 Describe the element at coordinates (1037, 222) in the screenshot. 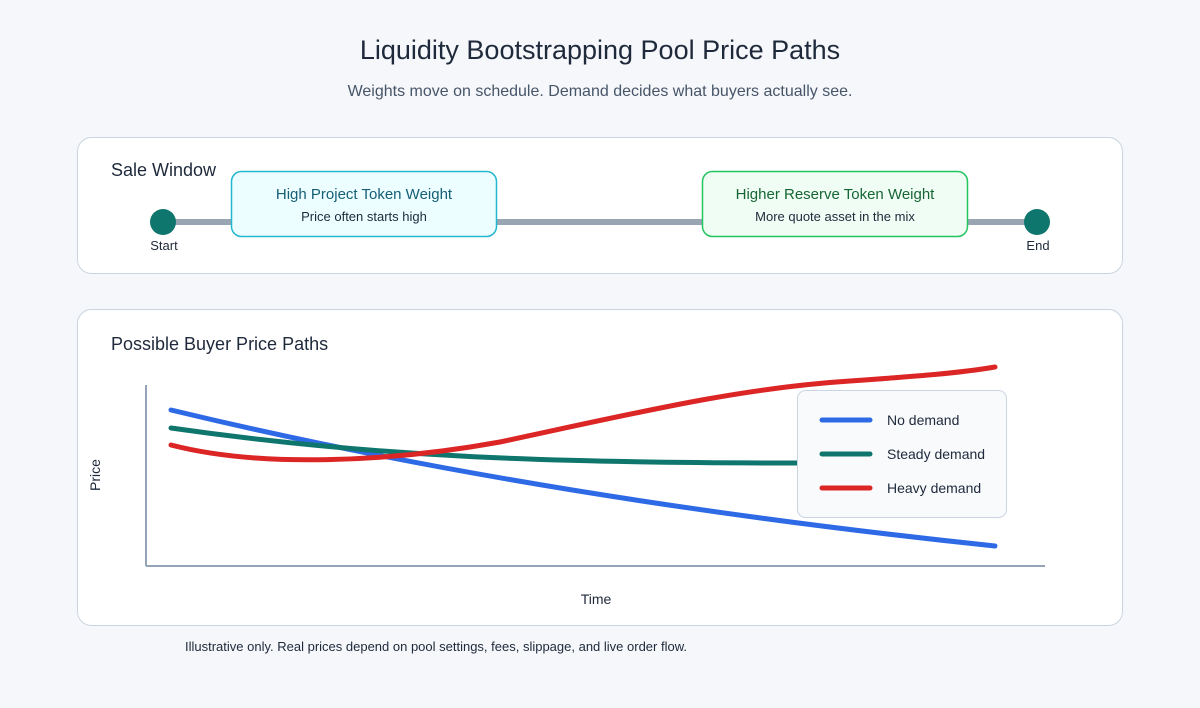

I see `end-dot` at that location.